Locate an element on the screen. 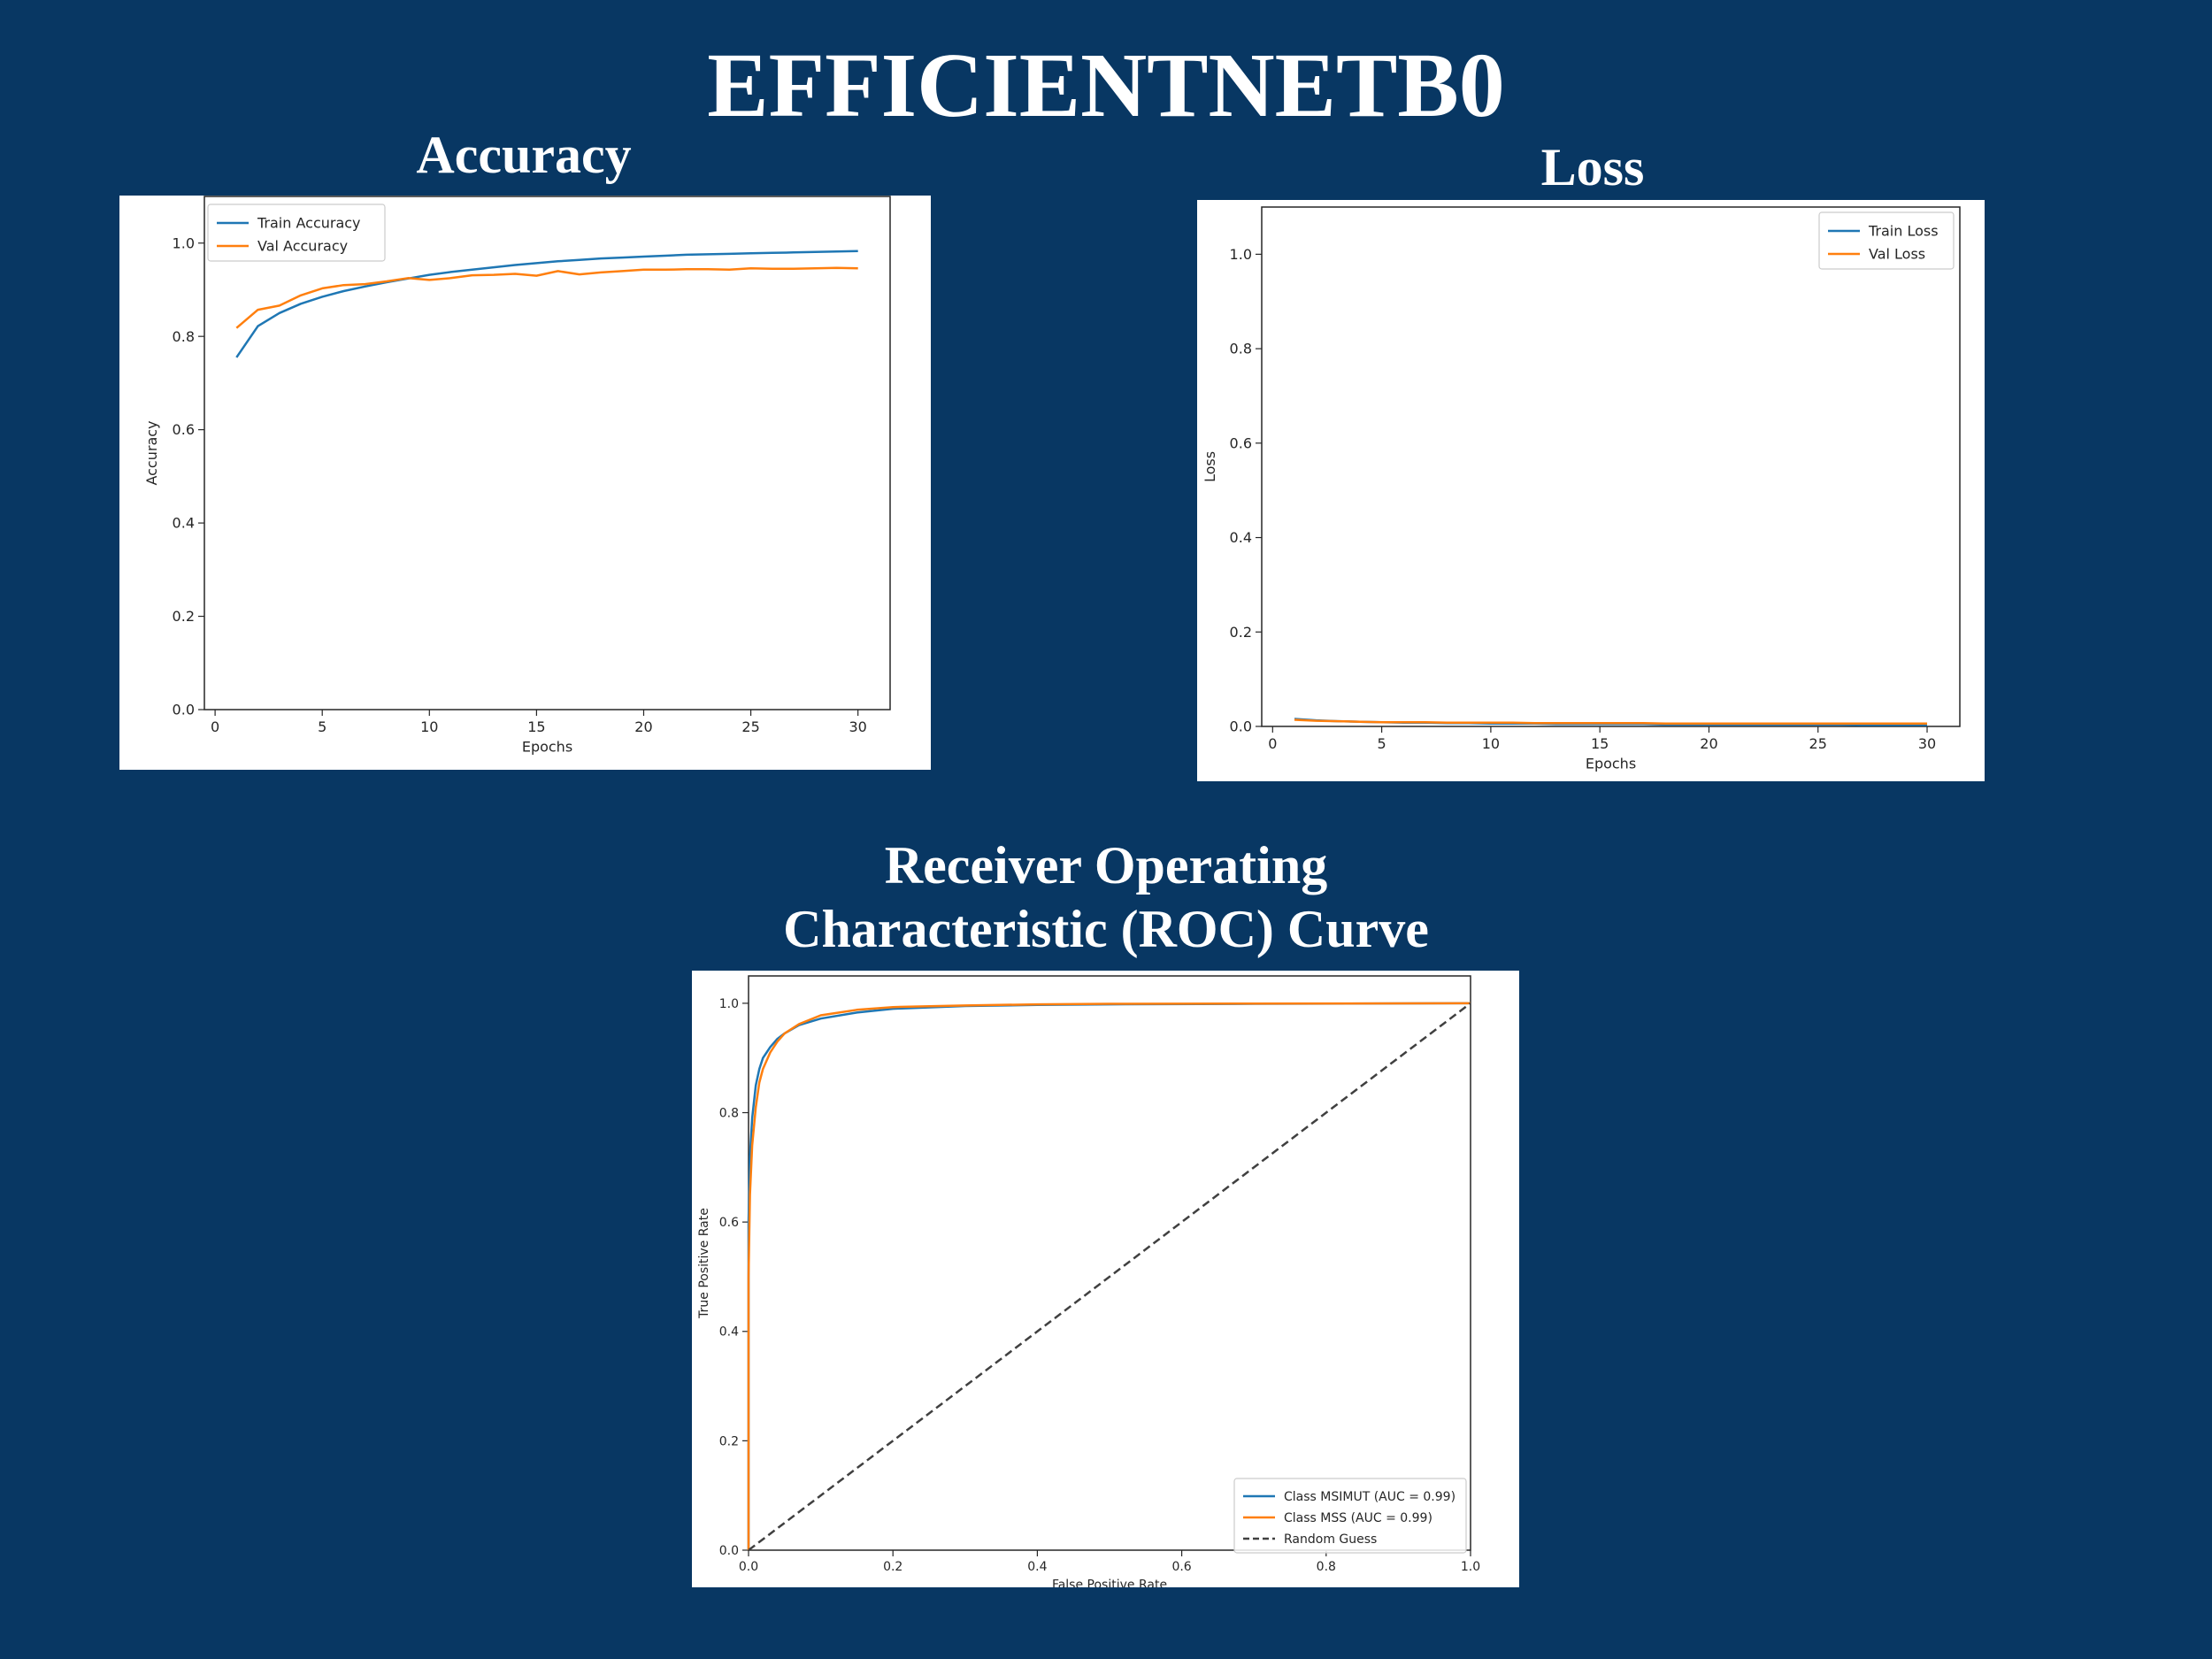 The height and width of the screenshot is (1659, 2212). roc-legend-label: Random Guess is located at coordinates (1330, 1540).